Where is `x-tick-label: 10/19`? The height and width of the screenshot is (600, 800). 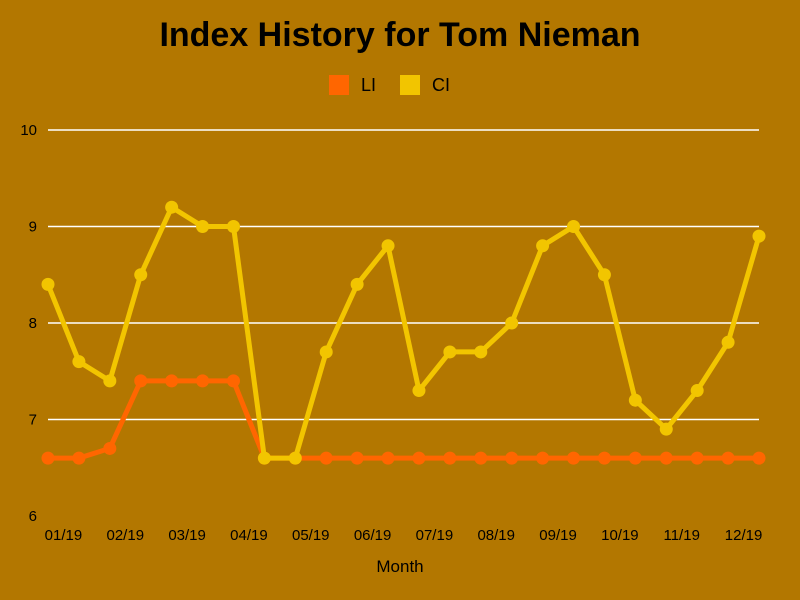
x-tick-label: 10/19 is located at coordinates (620, 535).